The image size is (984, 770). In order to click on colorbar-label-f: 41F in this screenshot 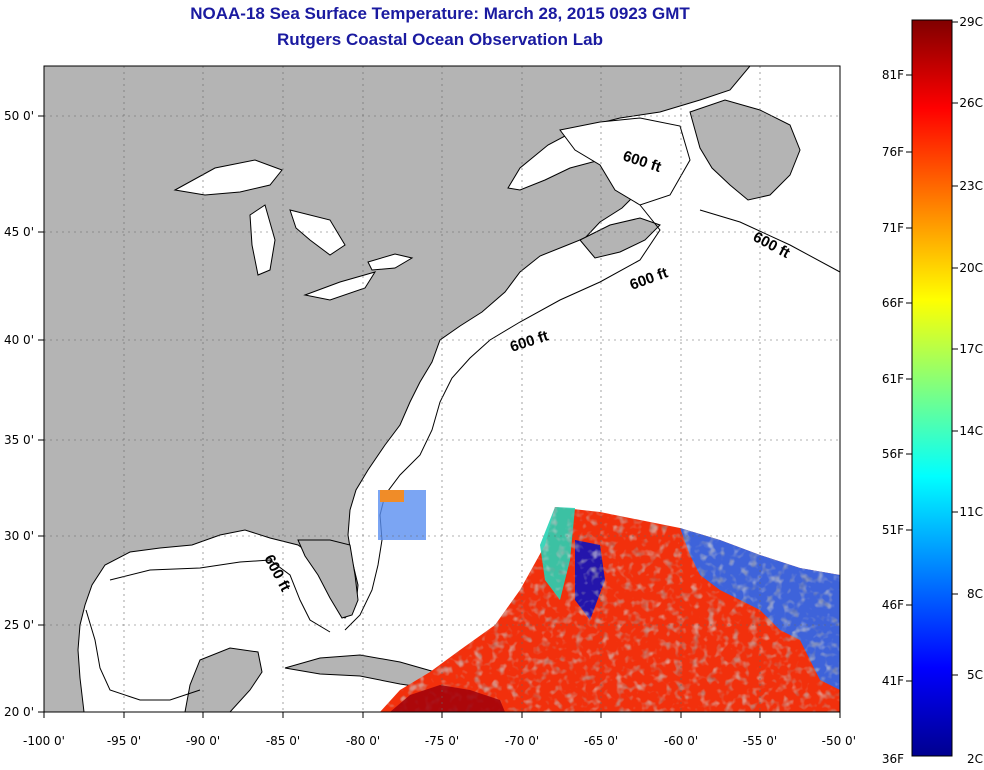, I will do `click(893, 681)`.